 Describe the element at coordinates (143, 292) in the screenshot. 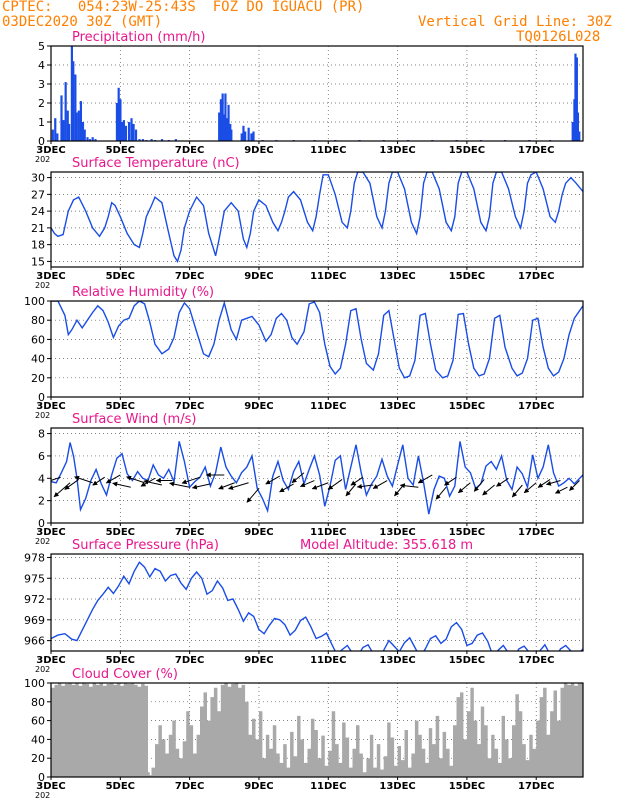

I see `rh-title: Relative Humidity (%)` at that location.